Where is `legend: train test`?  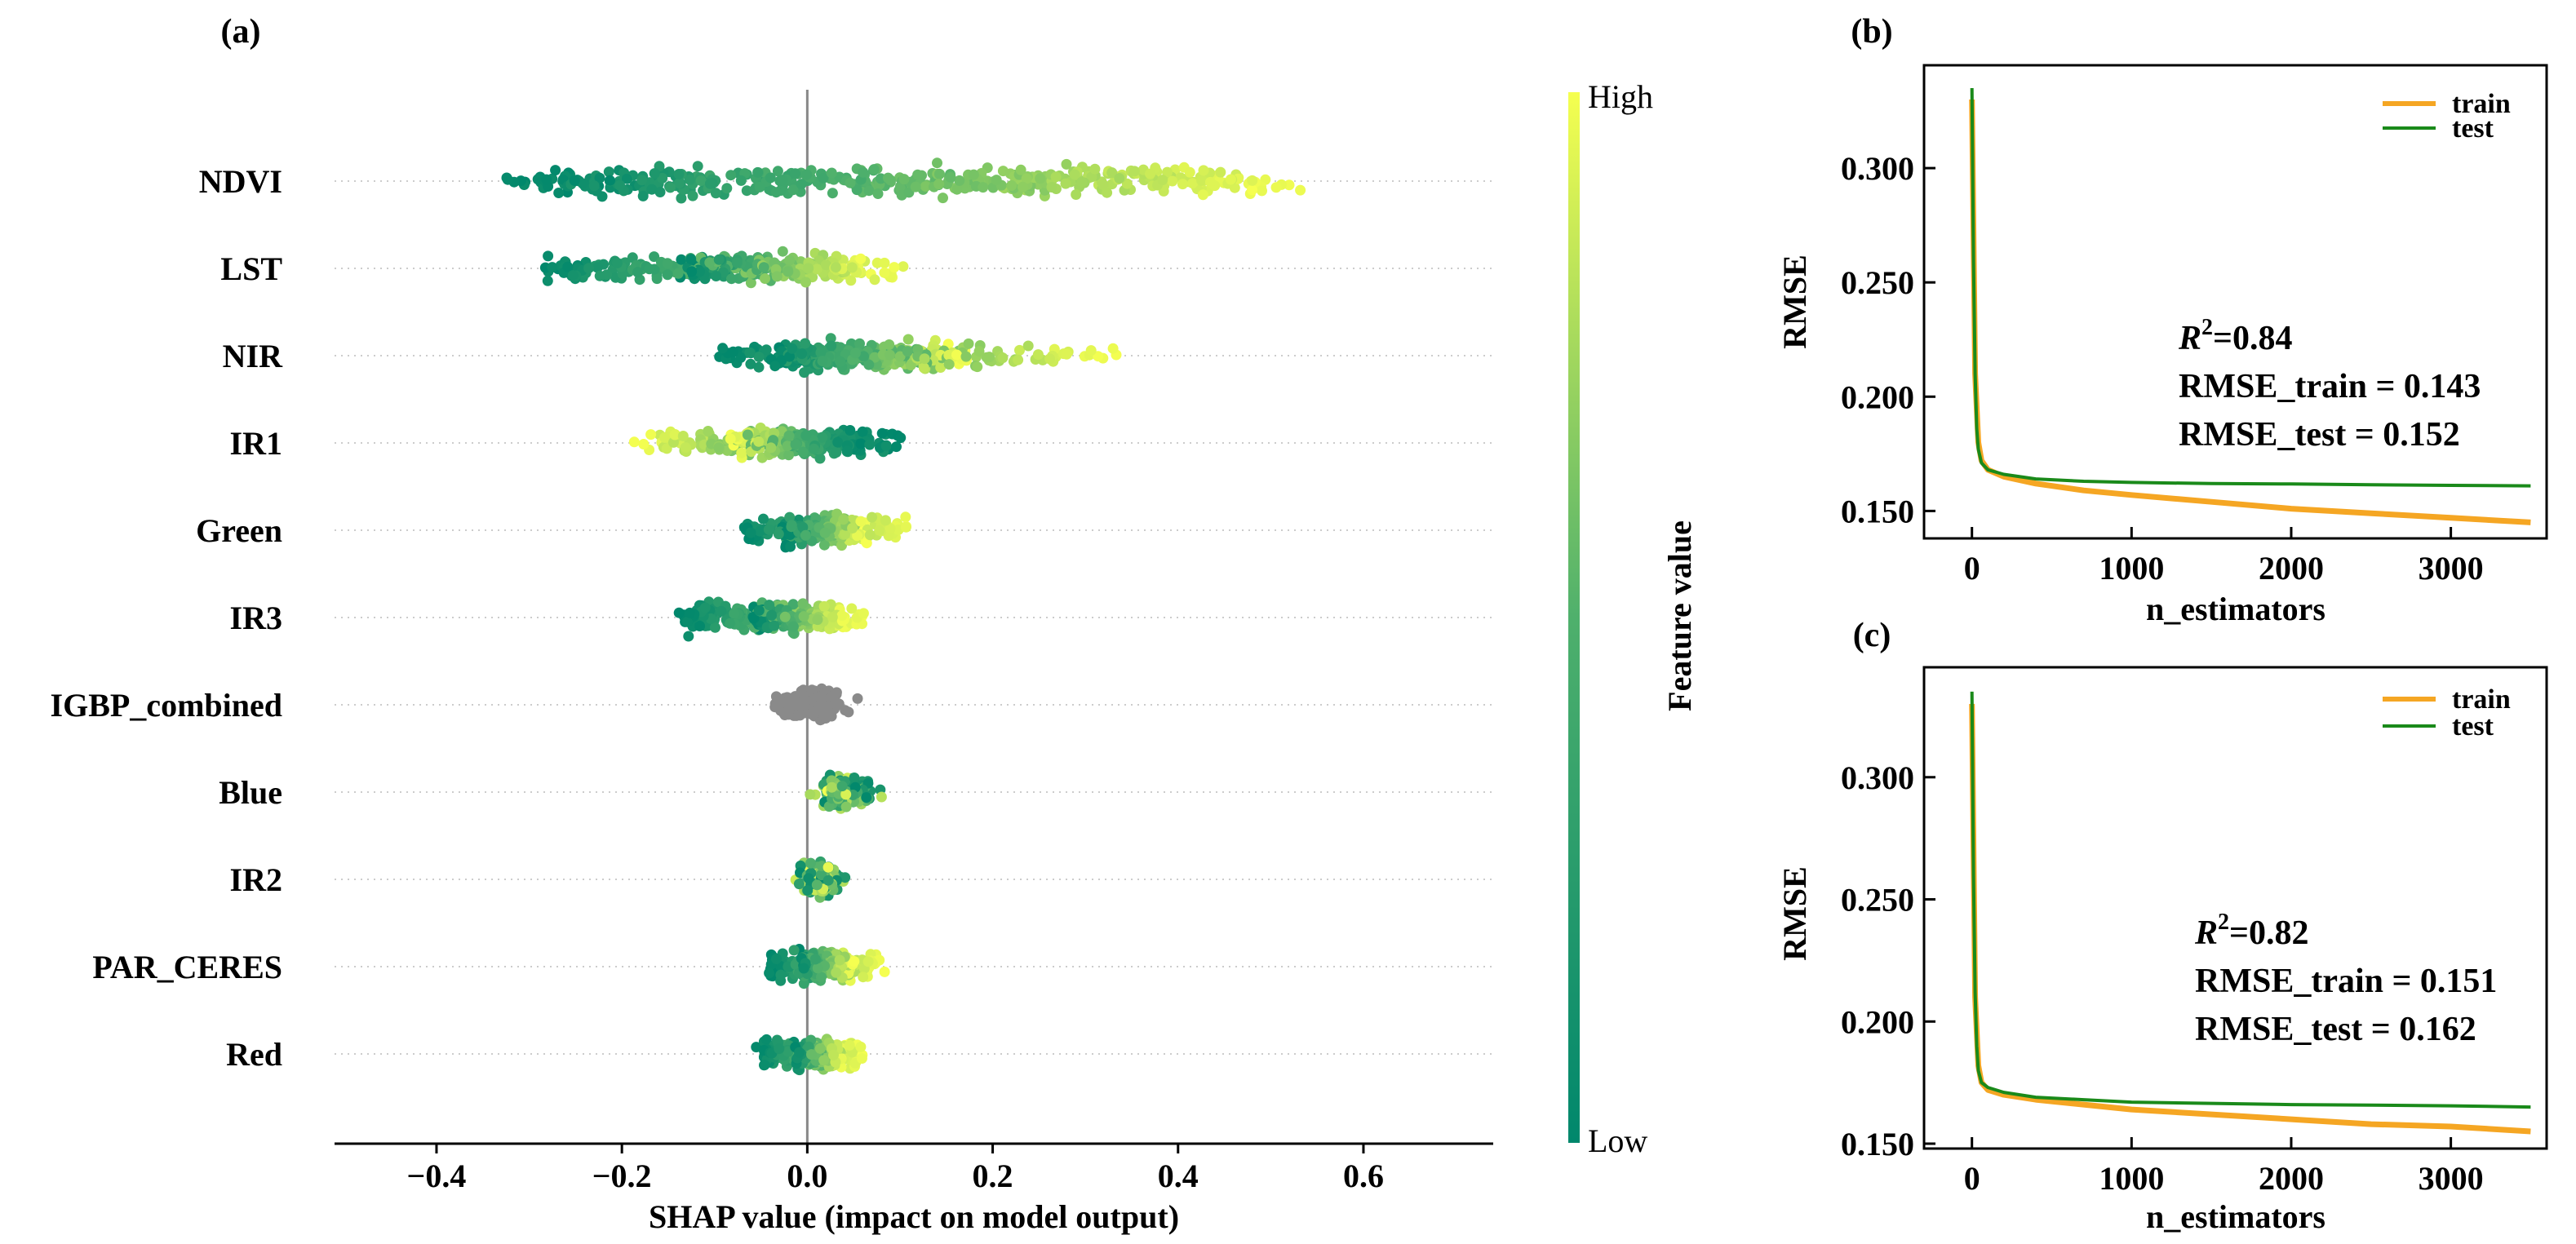 legend: train test is located at coordinates (2447, 116).